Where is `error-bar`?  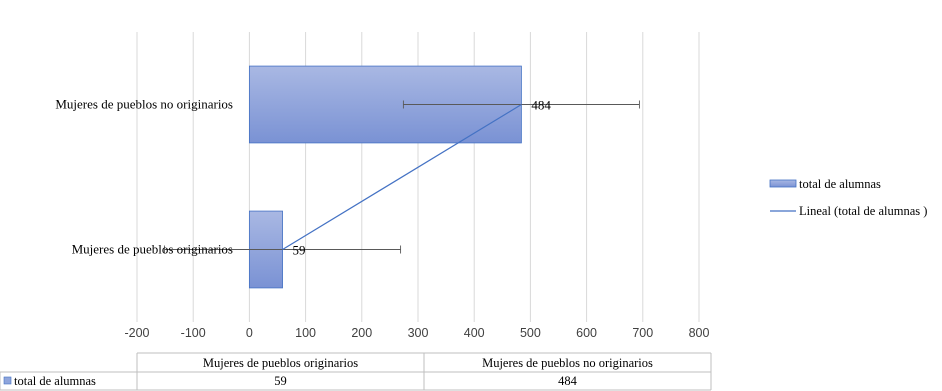 error-bar is located at coordinates (283, 249).